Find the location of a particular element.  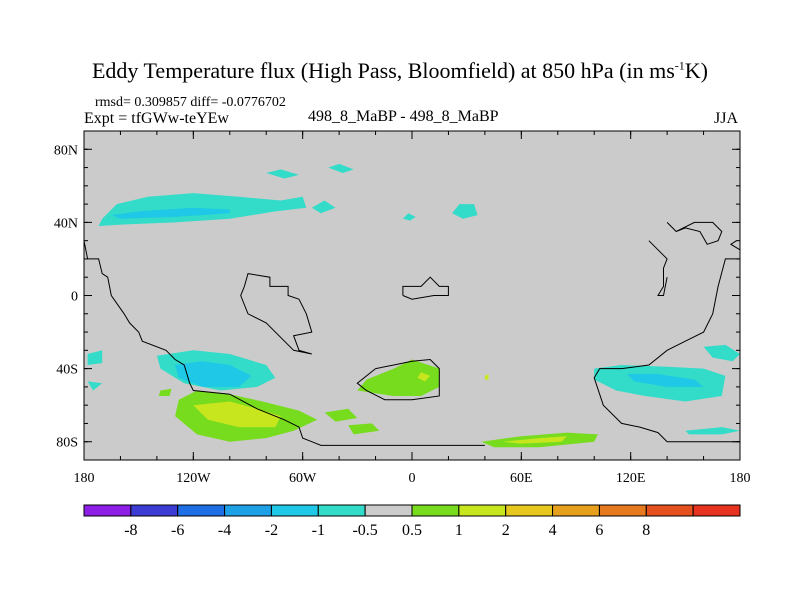

contour-region-arctic-cyan is located at coordinates (282, 174).